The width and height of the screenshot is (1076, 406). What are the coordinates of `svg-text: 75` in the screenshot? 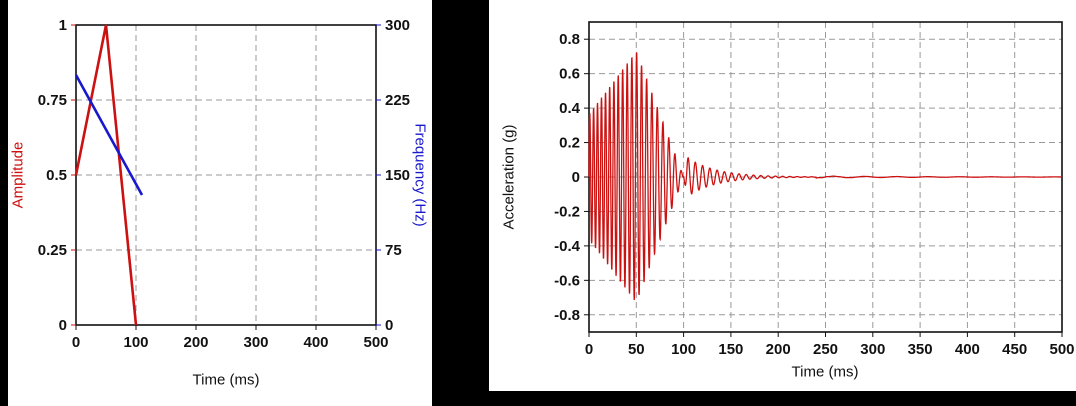 It's located at (393, 250).